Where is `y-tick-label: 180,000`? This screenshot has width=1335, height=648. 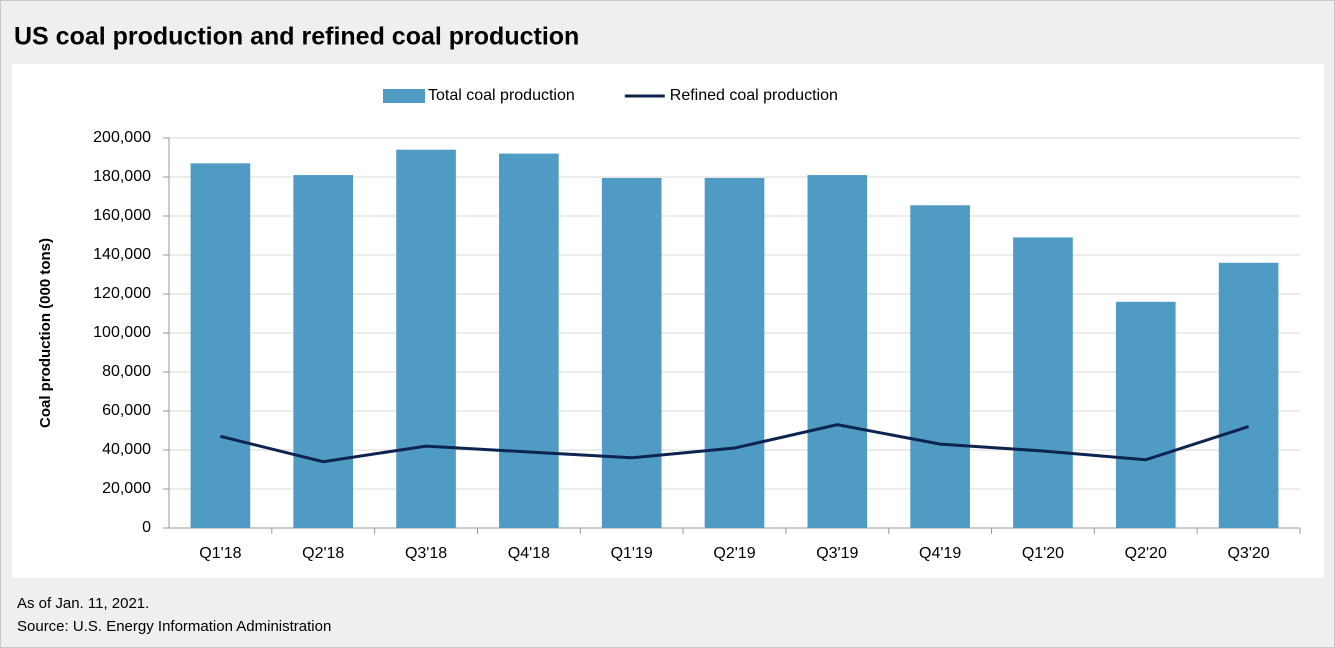 y-tick-label: 180,000 is located at coordinates (122, 176).